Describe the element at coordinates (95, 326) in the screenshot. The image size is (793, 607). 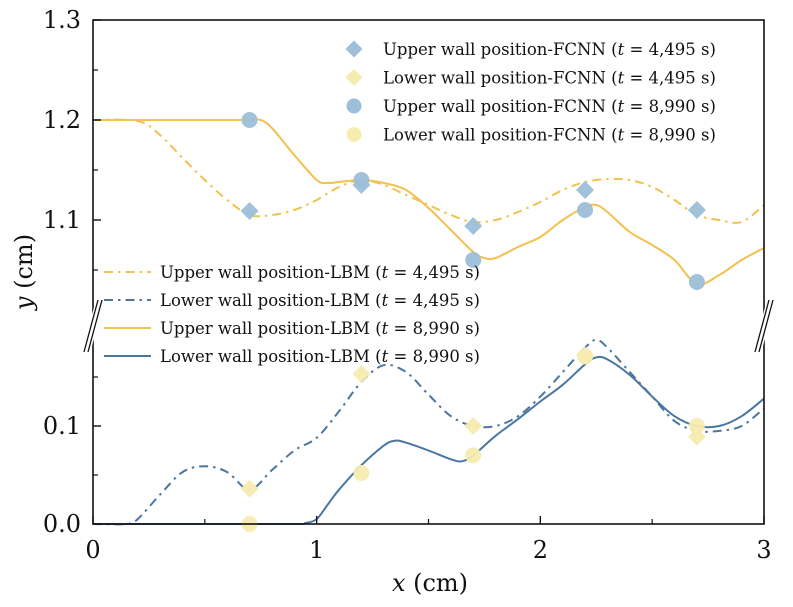
I see `axis-break-slash-b-left` at that location.